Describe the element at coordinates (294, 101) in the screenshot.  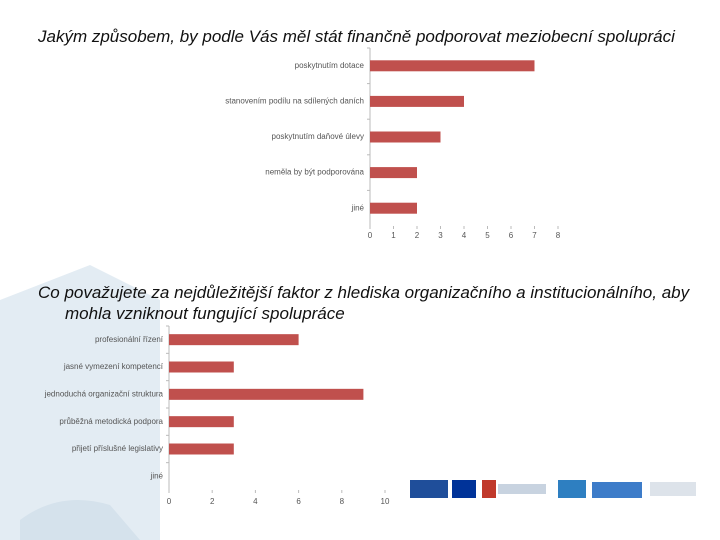
I see `y-tick-label: stanovením podílu na sdílených daních` at that location.